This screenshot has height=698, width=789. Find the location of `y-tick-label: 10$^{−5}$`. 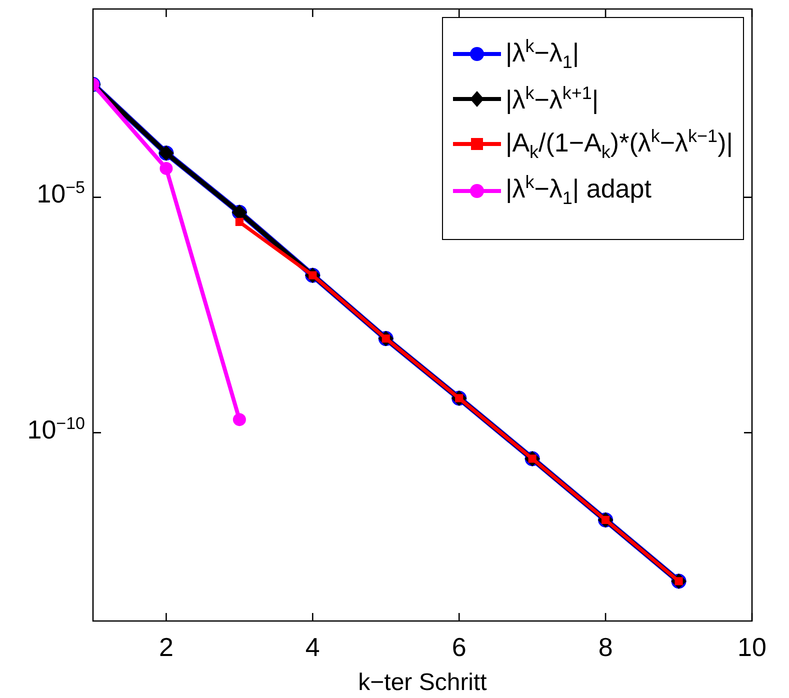

y-tick-label: 10$^{−5}$ is located at coordinates (60, 193).